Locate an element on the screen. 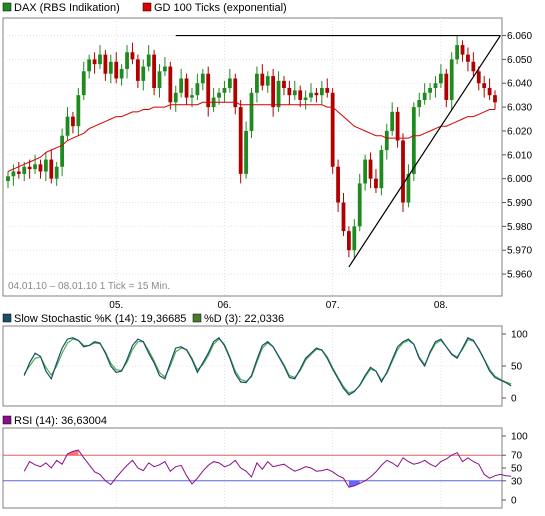 This screenshot has height=516, width=545. price-tick-label: 5.980 is located at coordinates (519, 227).